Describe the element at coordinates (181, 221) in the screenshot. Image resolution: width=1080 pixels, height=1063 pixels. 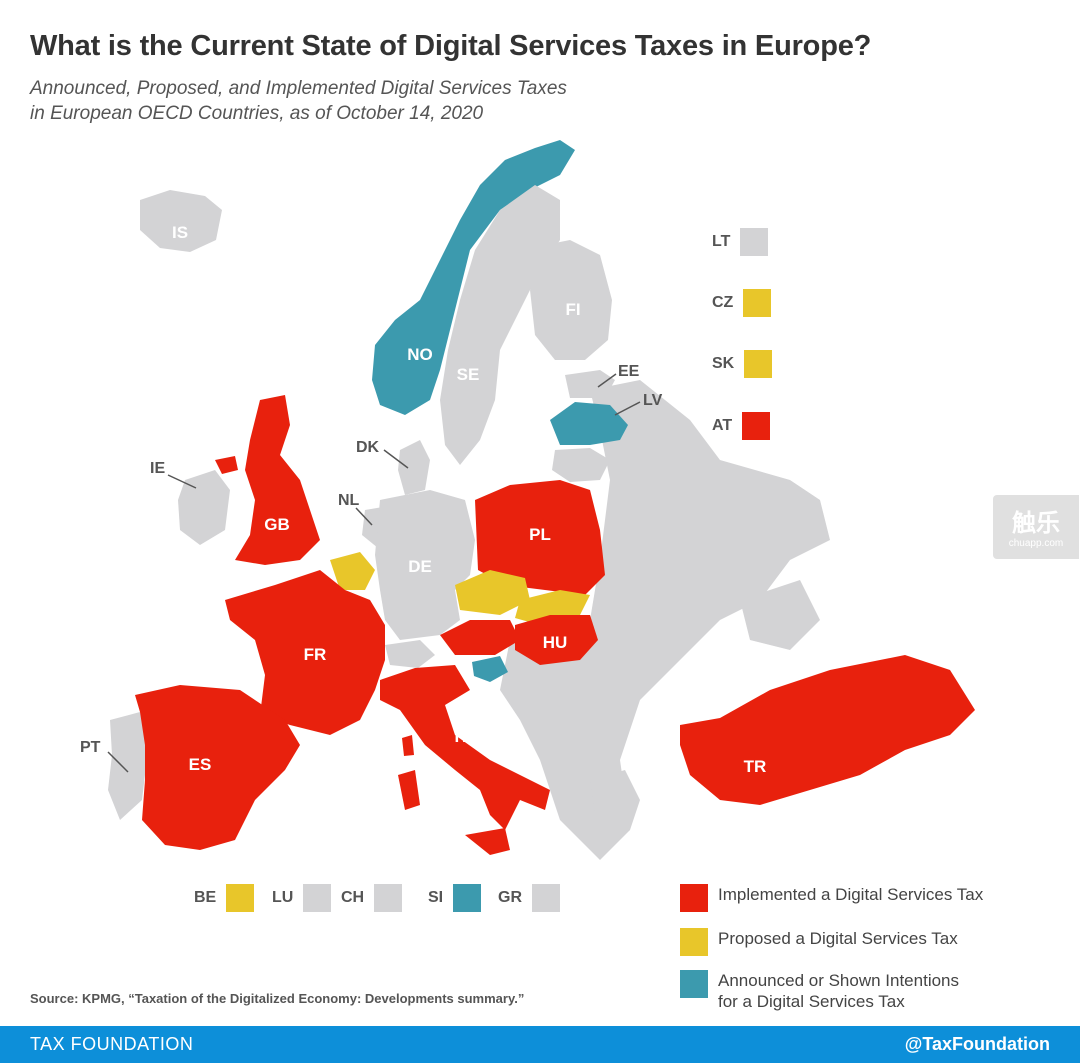
I see `country-iceland` at that location.